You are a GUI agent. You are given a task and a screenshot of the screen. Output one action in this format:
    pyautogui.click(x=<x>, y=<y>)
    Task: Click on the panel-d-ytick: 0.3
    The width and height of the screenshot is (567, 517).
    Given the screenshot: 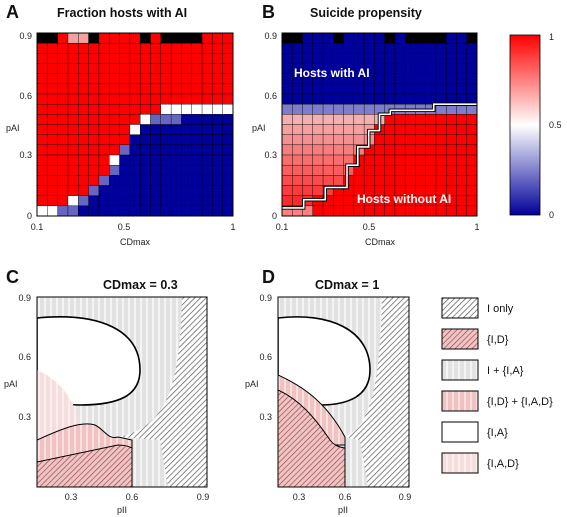 What is the action you would take?
    pyautogui.click(x=265, y=417)
    